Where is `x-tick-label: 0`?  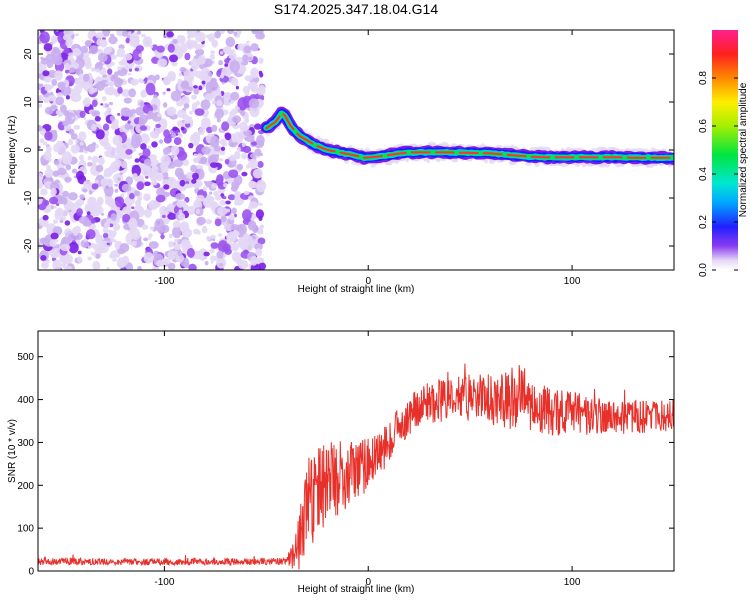 x-tick-label: 0 is located at coordinates (368, 281).